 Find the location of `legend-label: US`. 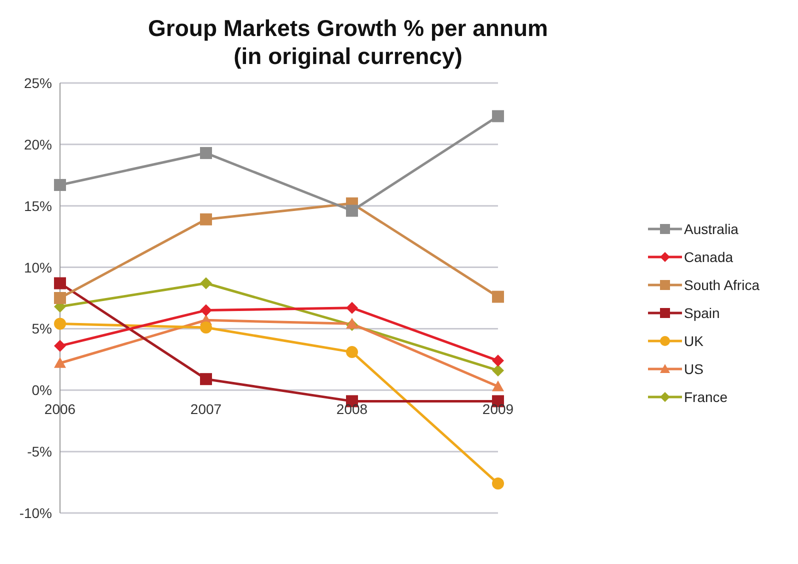

legend-label: US is located at coordinates (694, 369).